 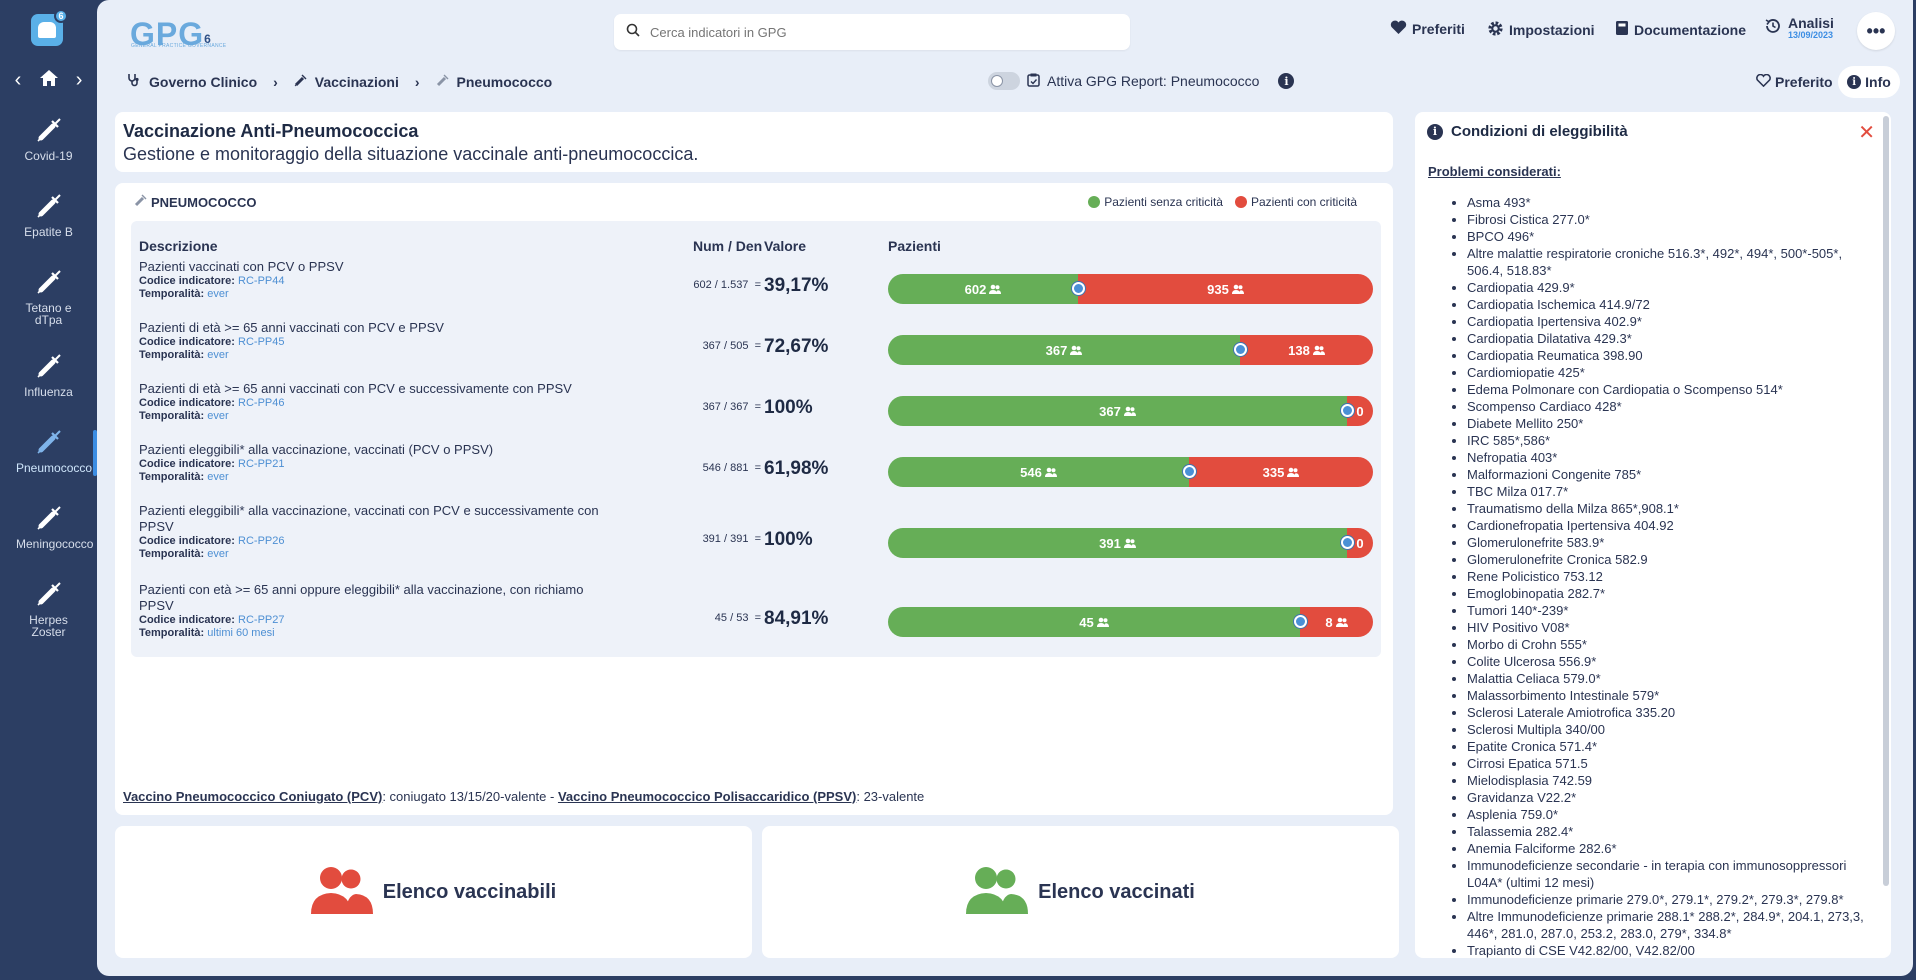 I want to click on sidebar-item-label: Herpes Zoster, so click(x=48, y=626).